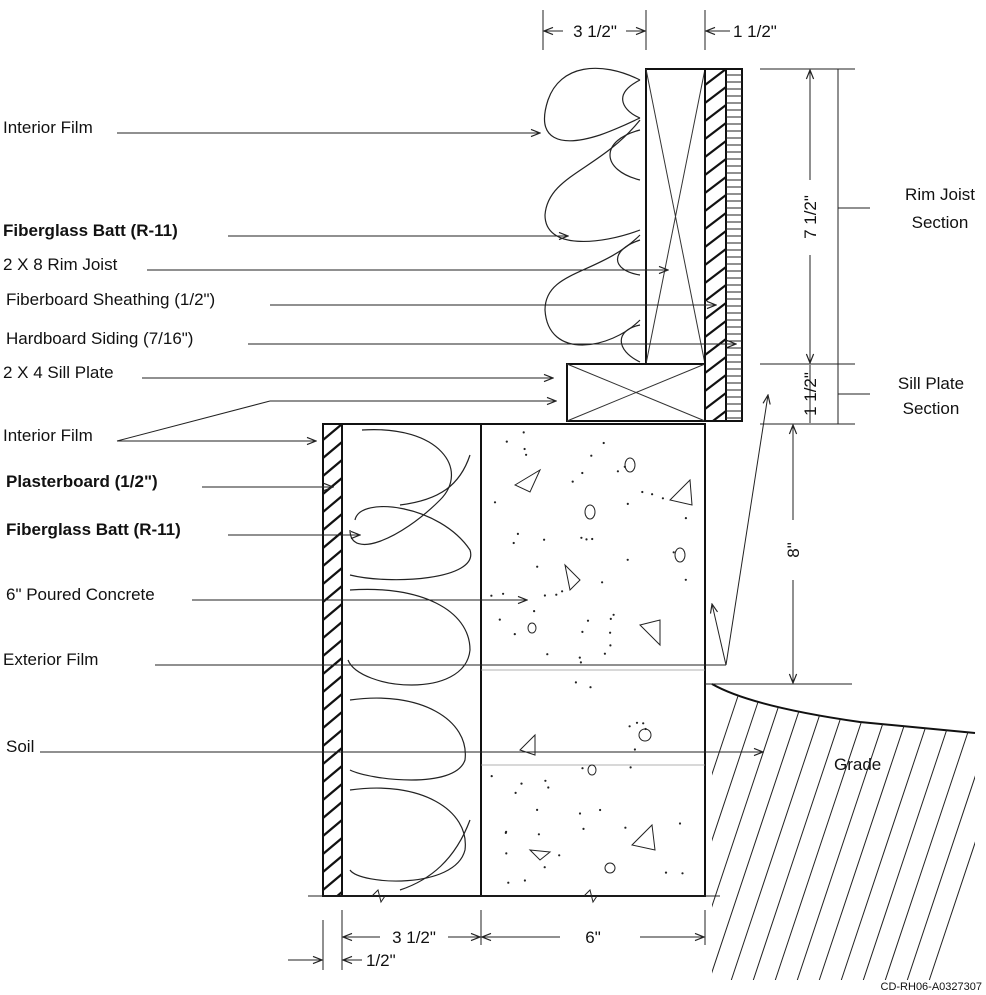 This screenshot has width=986, height=995. I want to click on grade-soil, so click(840, 831).